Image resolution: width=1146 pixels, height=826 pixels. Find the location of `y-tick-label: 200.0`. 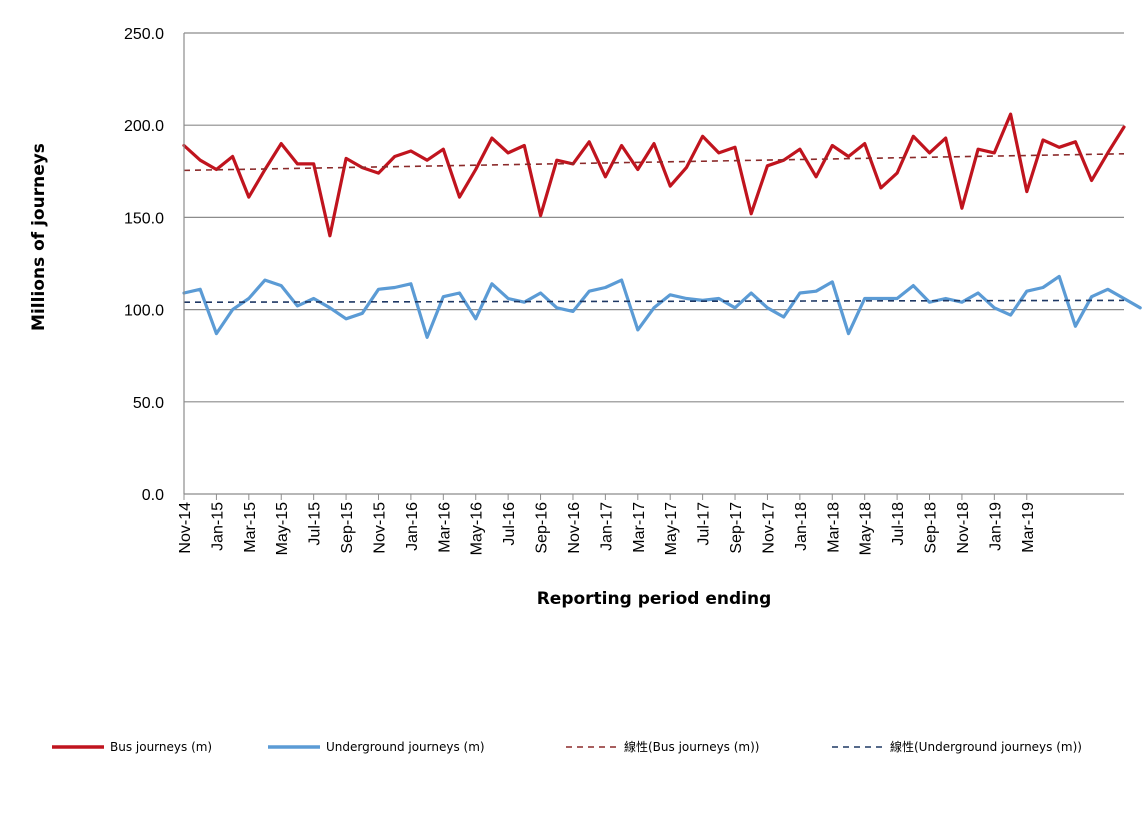

y-tick-label: 200.0 is located at coordinates (144, 126).